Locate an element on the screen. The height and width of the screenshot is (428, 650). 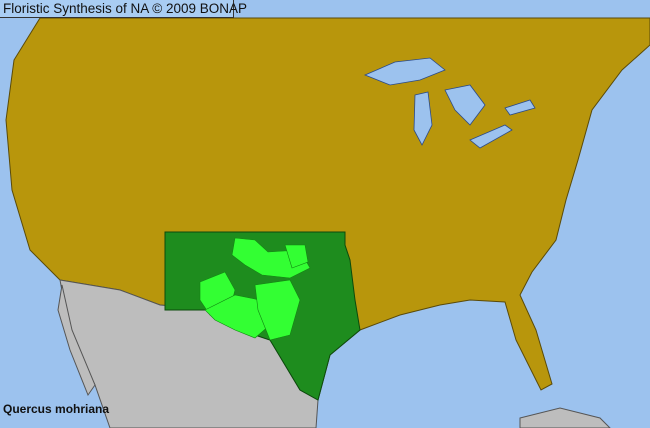
species-label: Quercus mohriana is located at coordinates (56, 409).